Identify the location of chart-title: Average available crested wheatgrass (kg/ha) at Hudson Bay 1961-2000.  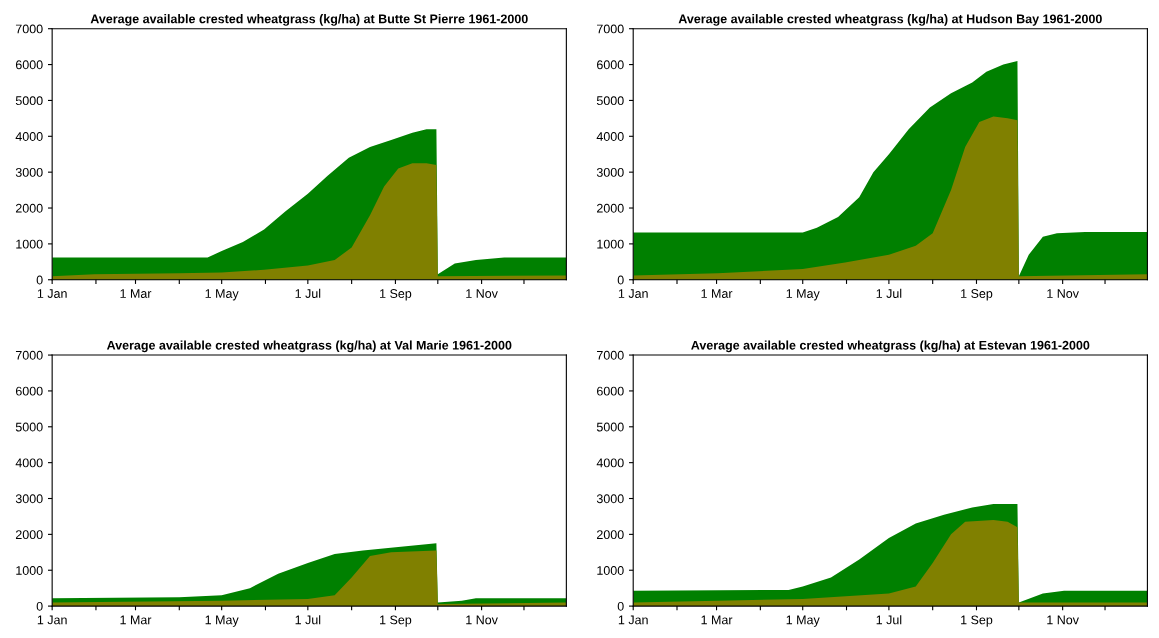
(890, 20).